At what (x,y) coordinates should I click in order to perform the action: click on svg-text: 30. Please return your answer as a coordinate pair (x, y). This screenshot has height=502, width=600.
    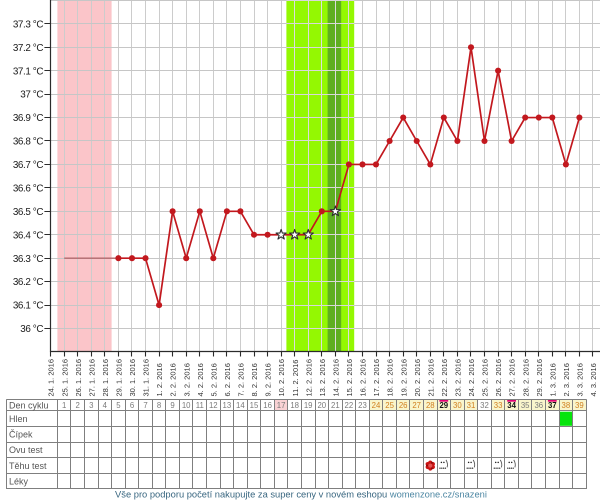
    Looking at the image, I should click on (457, 405).